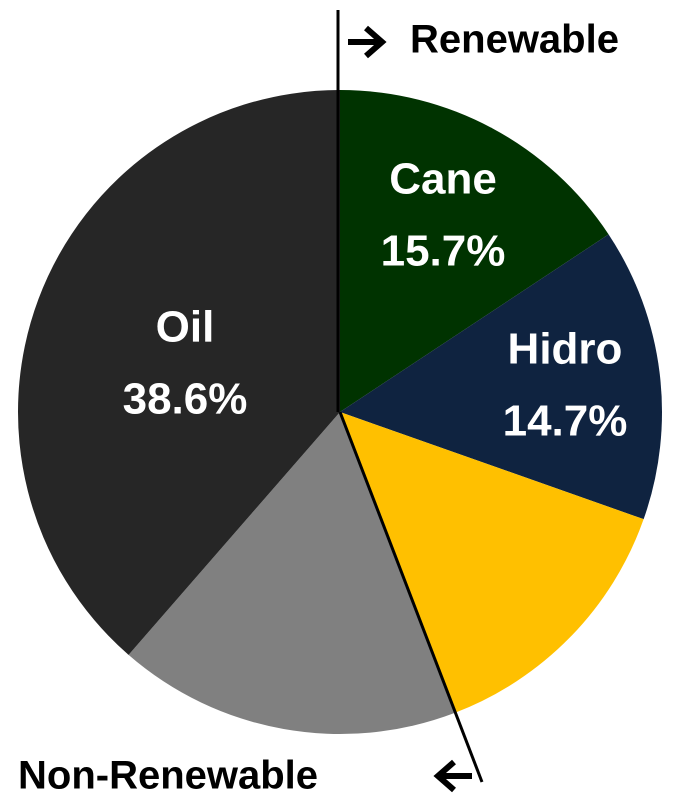 This screenshot has height=808, width=682. What do you see at coordinates (452, 776) in the screenshot?
I see `arrow-left` at bounding box center [452, 776].